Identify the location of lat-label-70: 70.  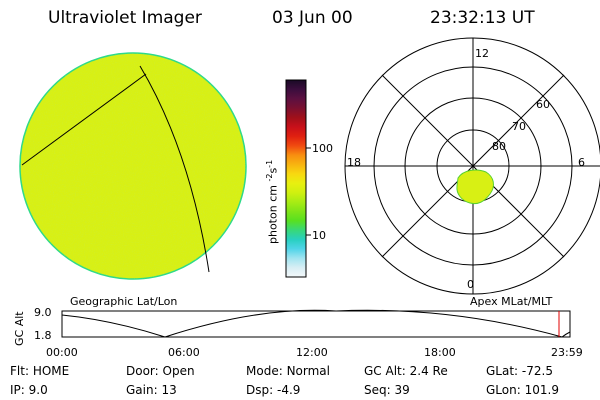
(519, 126).